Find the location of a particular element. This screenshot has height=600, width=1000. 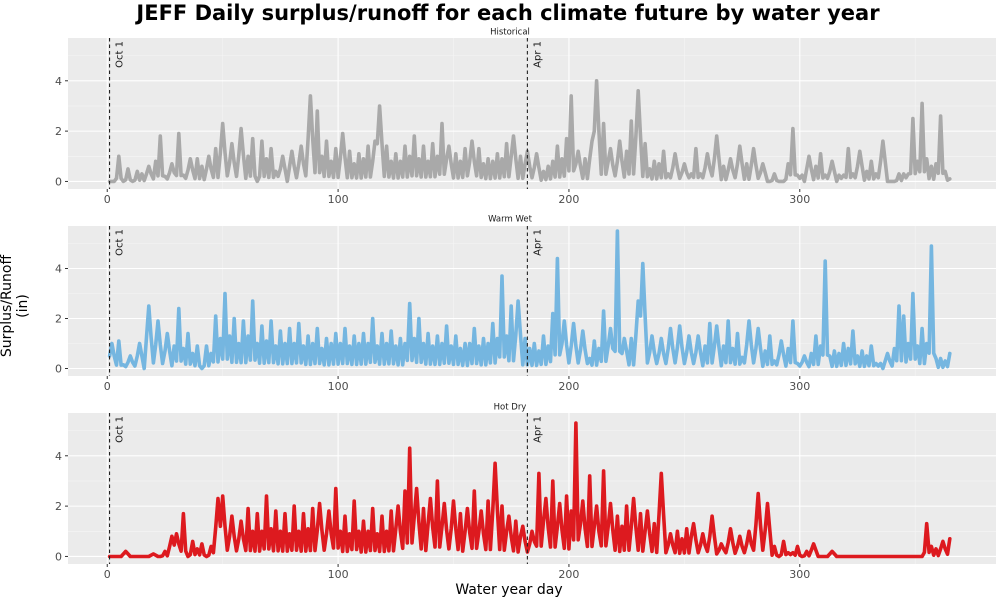

panel-title: Warm Wet is located at coordinates (510, 220).